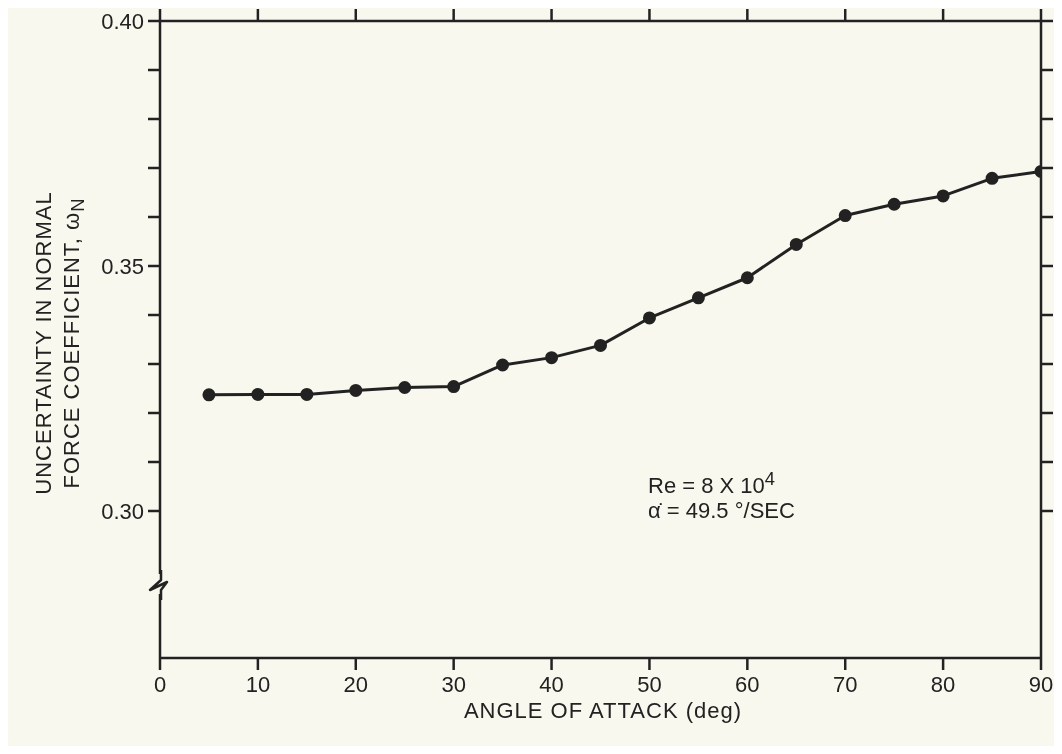 Image resolution: width=1062 pixels, height=754 pixels. Describe the element at coordinates (122, 266) in the screenshot. I see `y-tick-label: 0.35` at that location.